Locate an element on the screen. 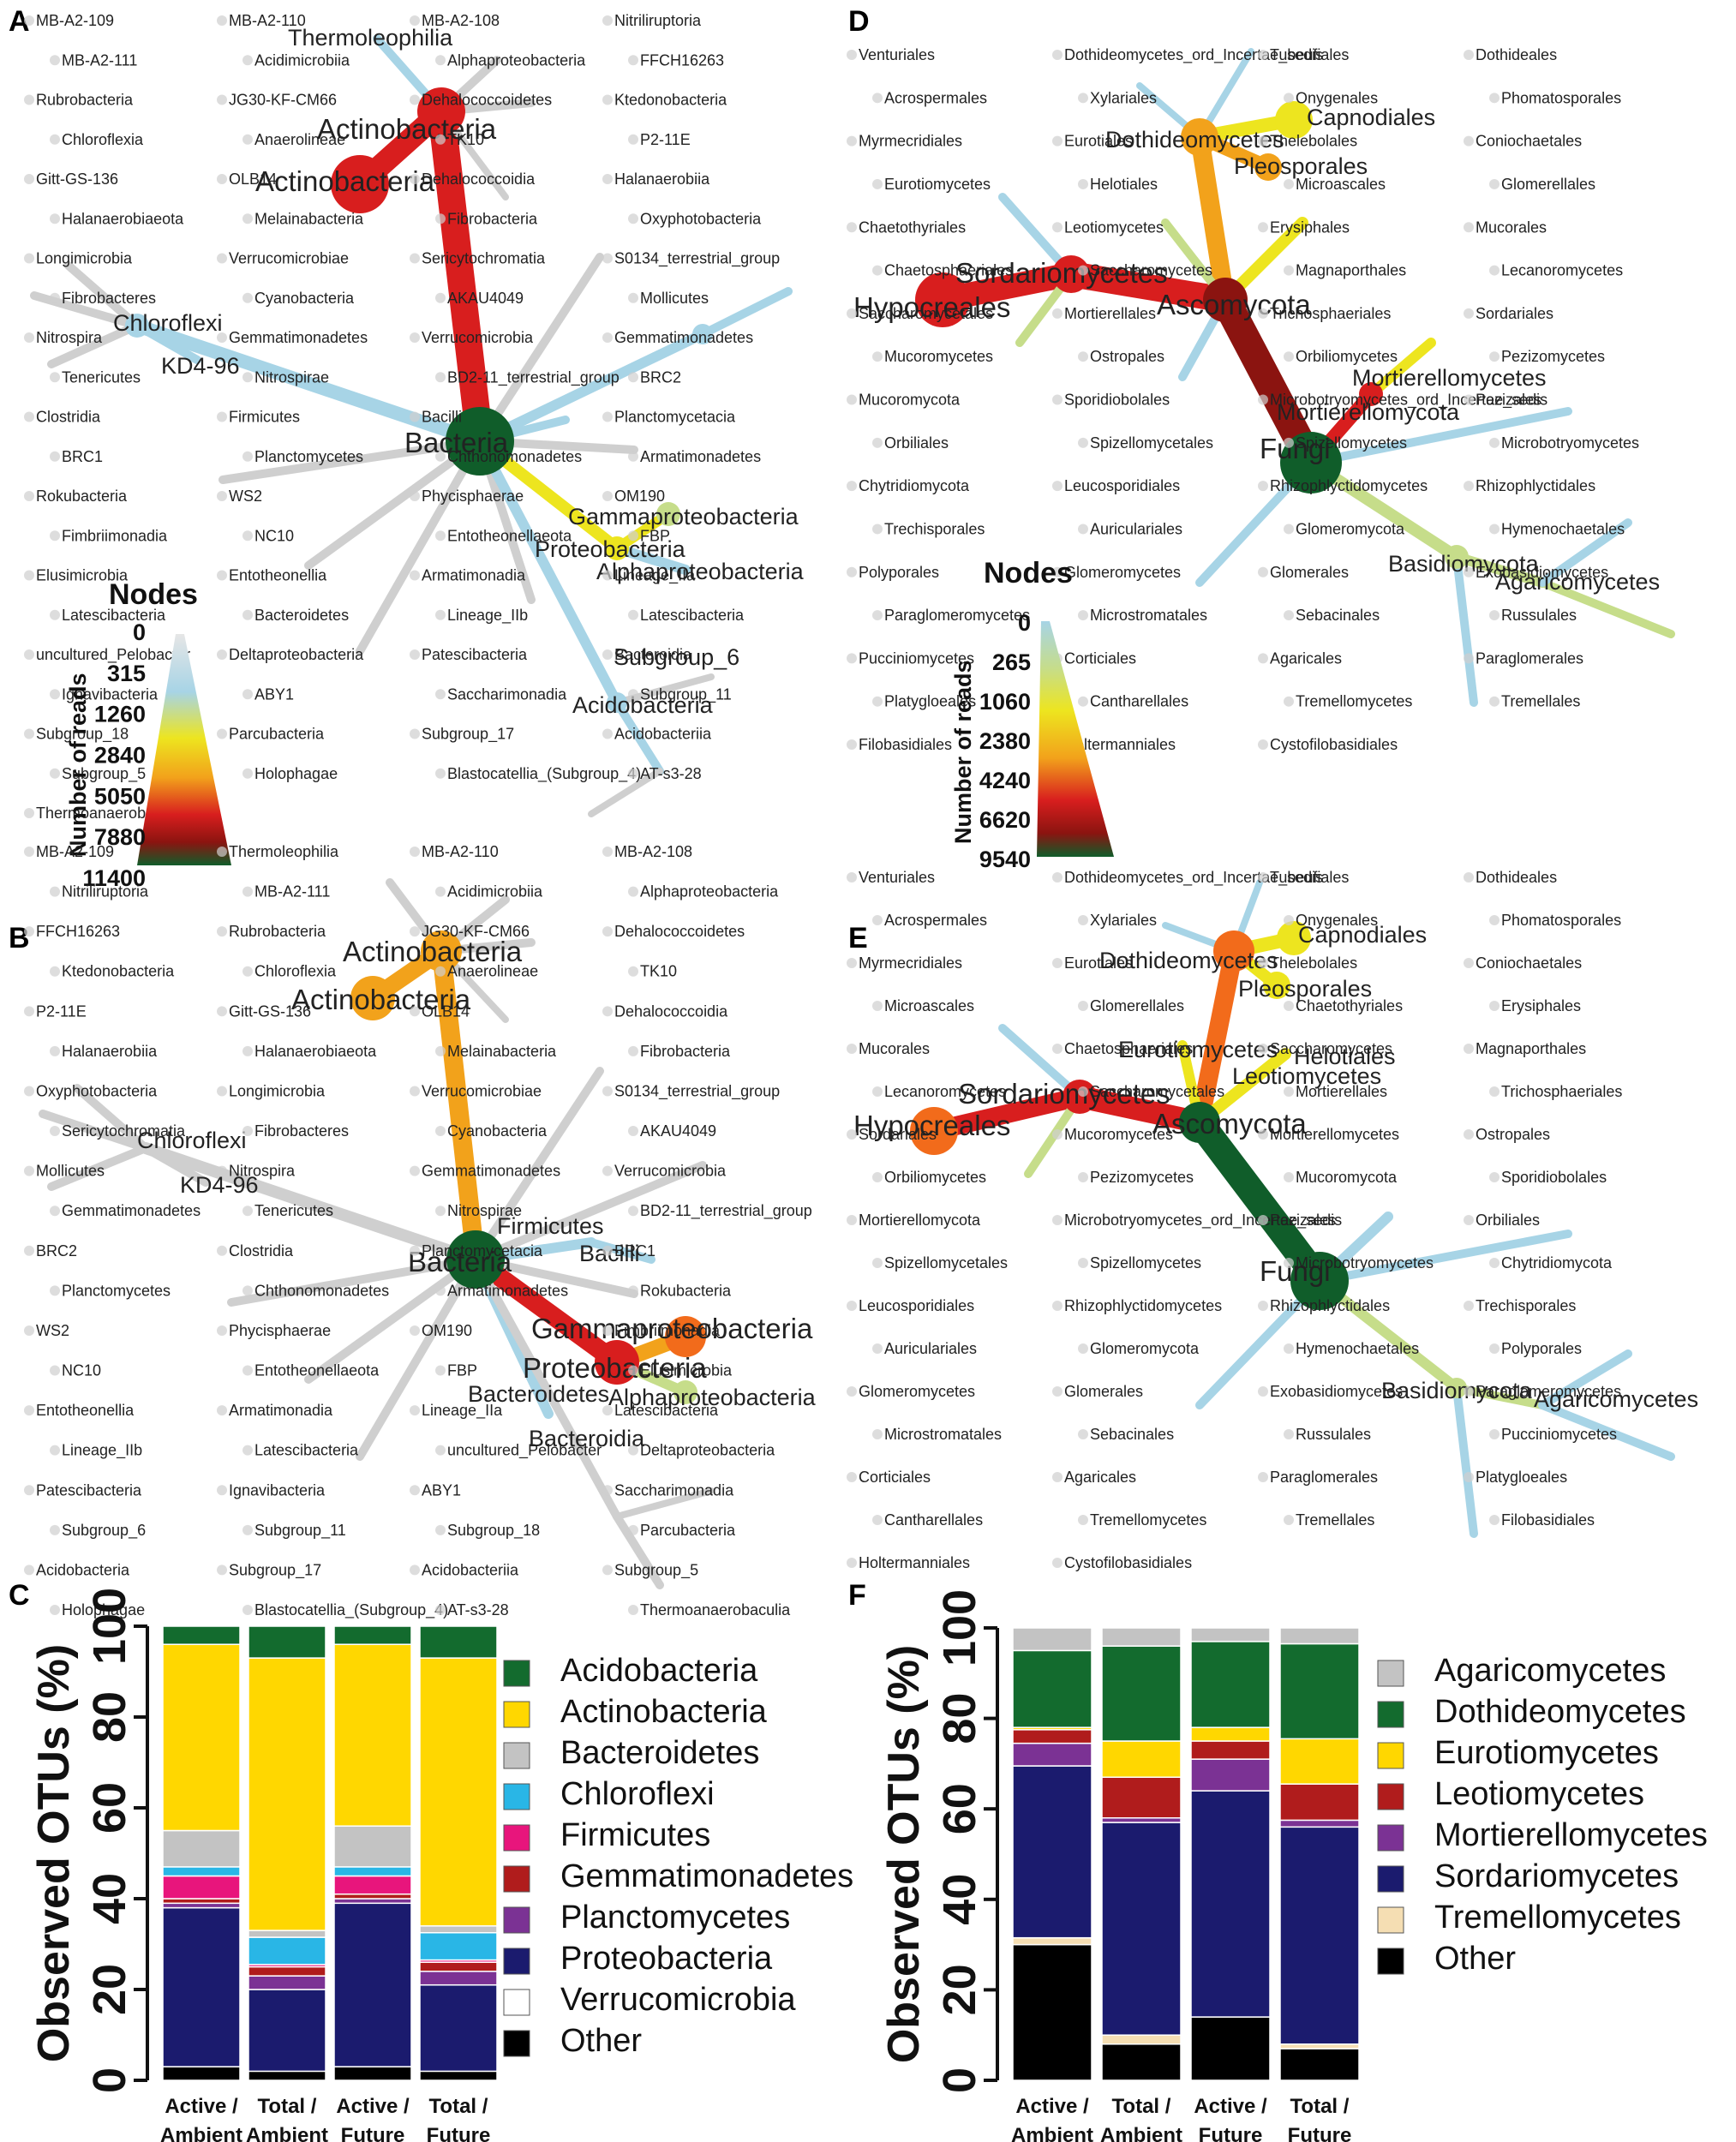 The image size is (1736, 2142). tree-label: Longimicrobia is located at coordinates (277, 1090).